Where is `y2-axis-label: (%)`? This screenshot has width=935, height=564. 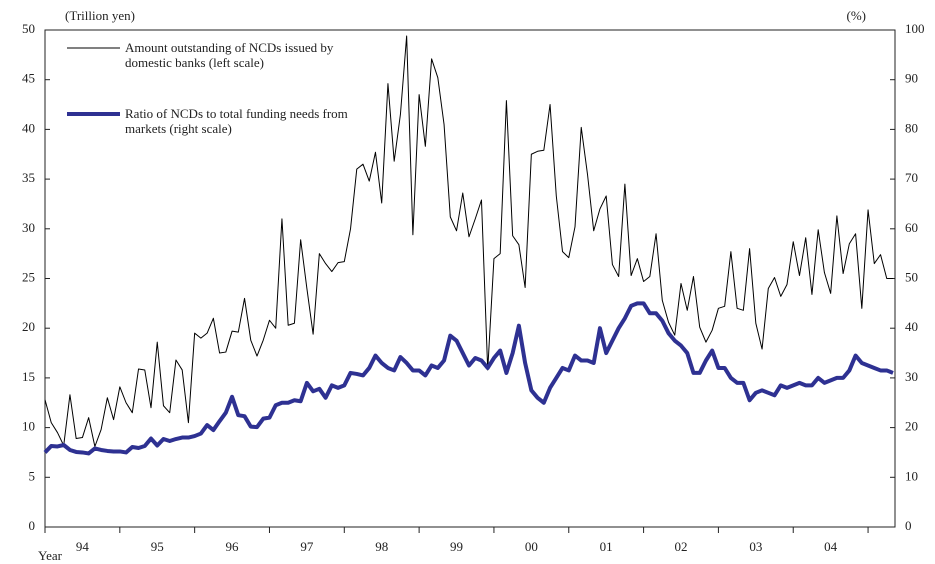 y2-axis-label: (%) is located at coordinates (857, 15).